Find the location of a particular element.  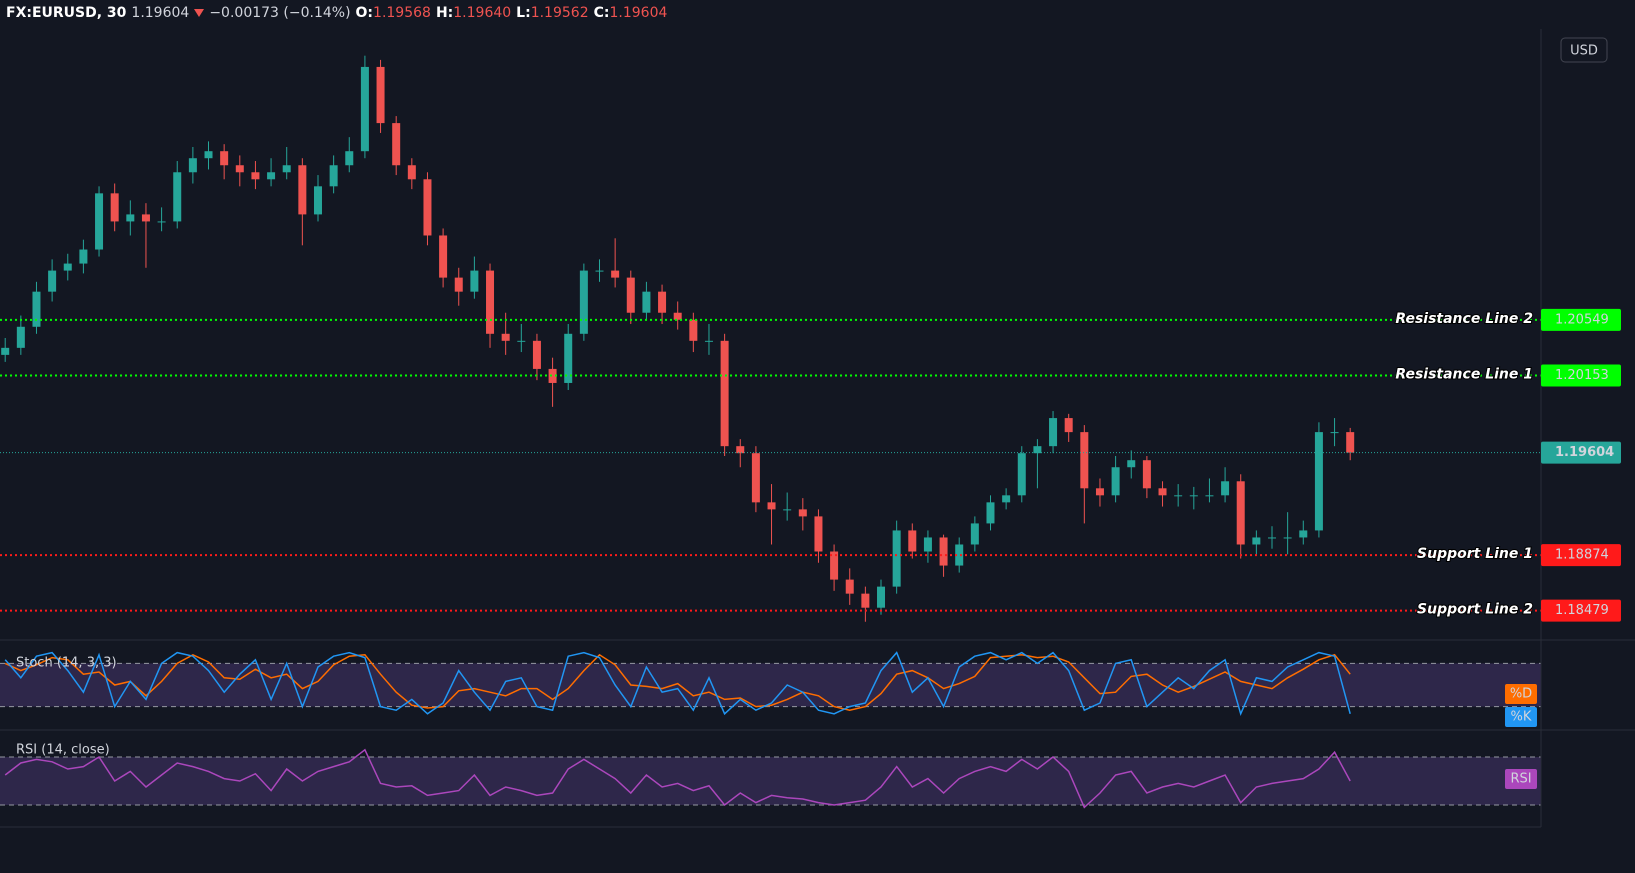

currency-button is located at coordinates (1584, 50).